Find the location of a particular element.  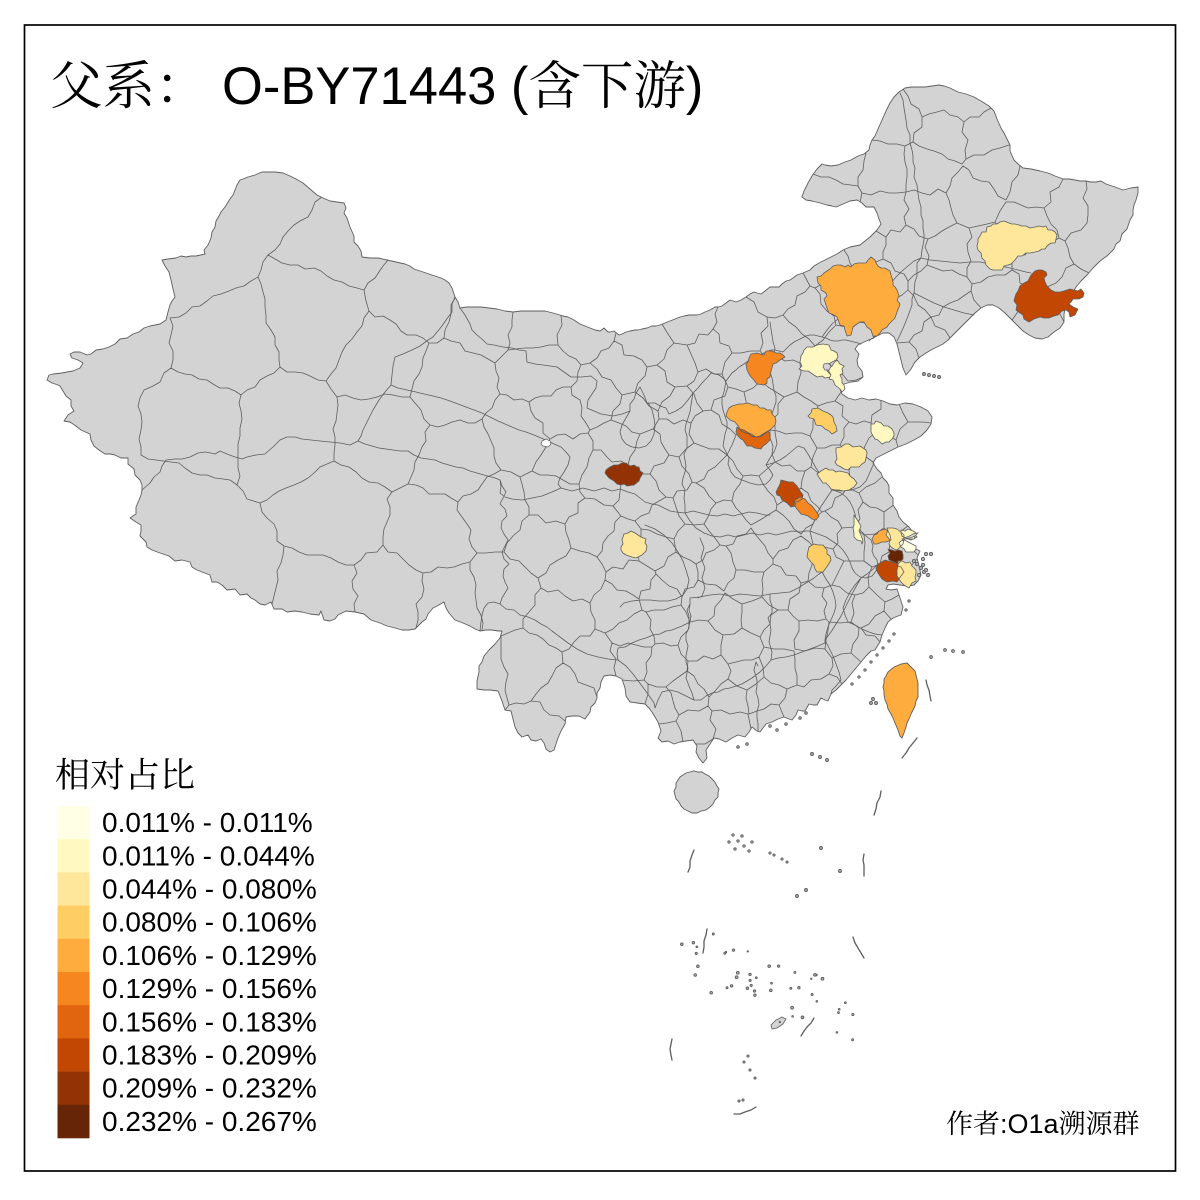

legend-row: 0.232% - 0.267% is located at coordinates (187, 1121).